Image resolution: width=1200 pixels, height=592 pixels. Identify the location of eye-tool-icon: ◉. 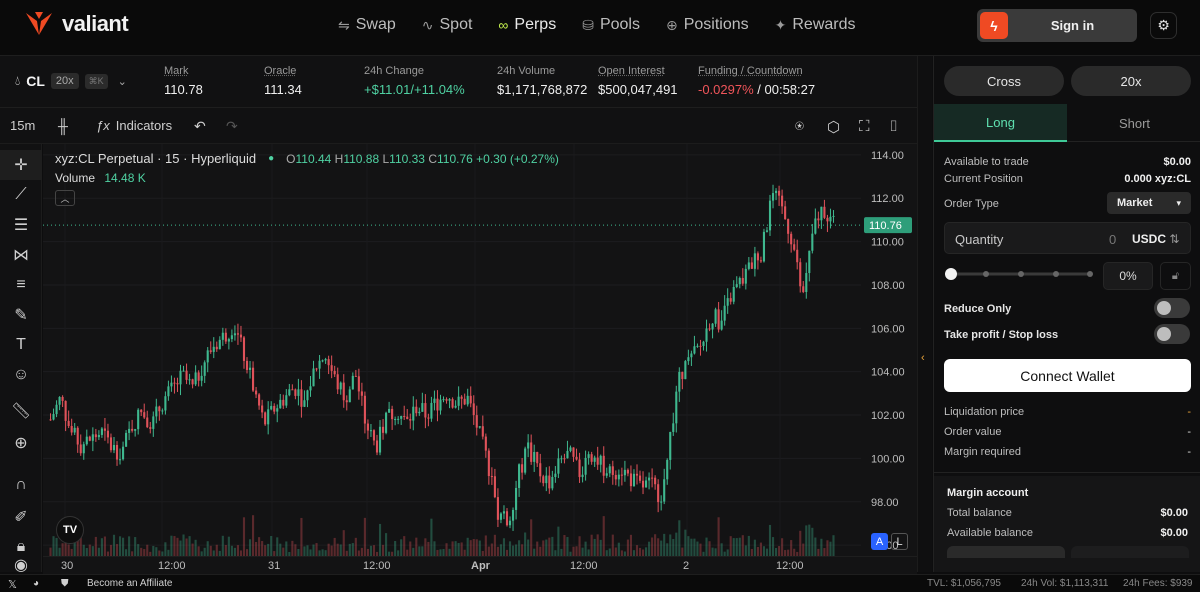
(21, 565).